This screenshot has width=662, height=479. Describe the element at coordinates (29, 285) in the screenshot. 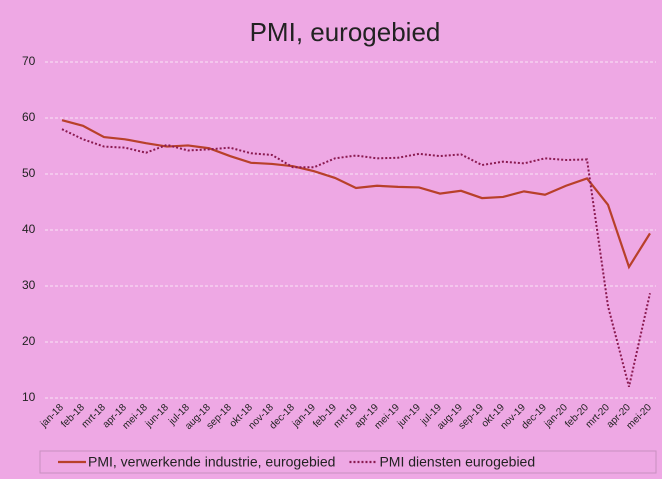

I see `y-tick-label: 30` at that location.